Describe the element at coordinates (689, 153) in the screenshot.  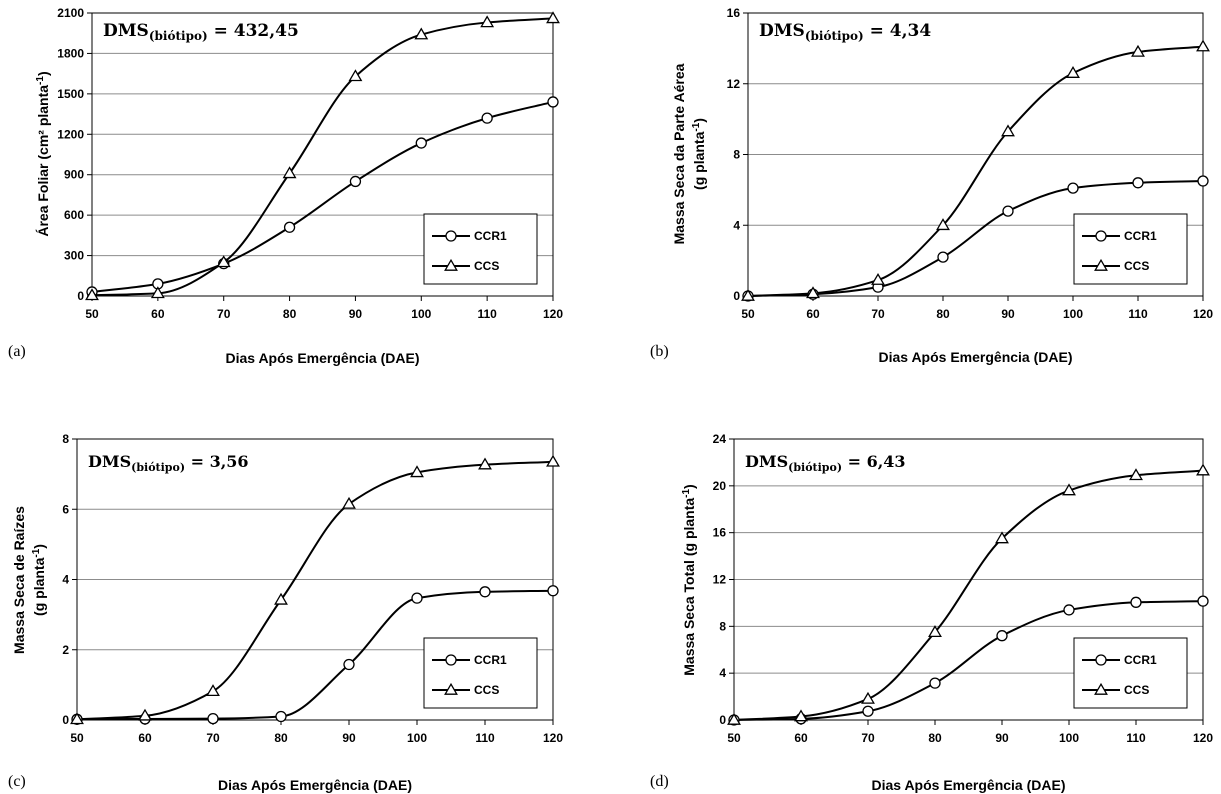
I see `y-axis-title: Massa Seca da Parte Aérea (g planta-1)` at that location.